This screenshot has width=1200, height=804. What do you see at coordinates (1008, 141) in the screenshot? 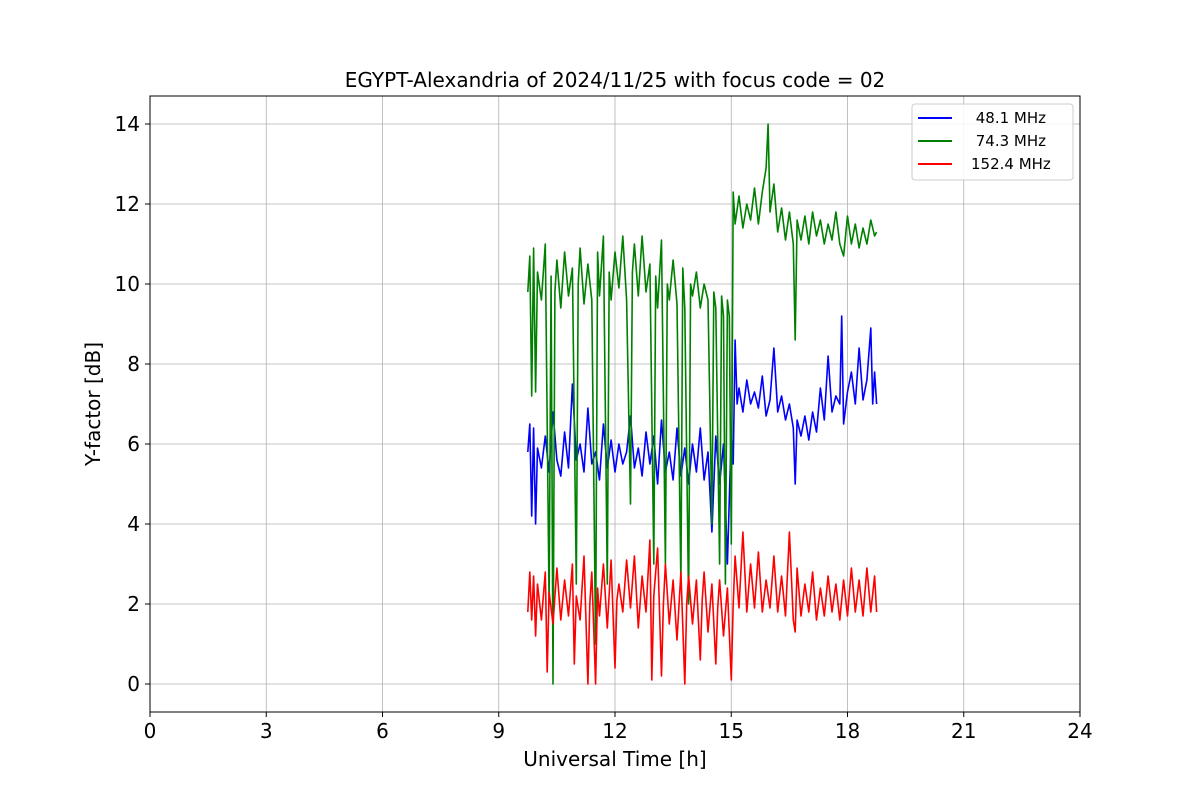
I see `legend-label-2: 74.3 MHz` at bounding box center [1008, 141].